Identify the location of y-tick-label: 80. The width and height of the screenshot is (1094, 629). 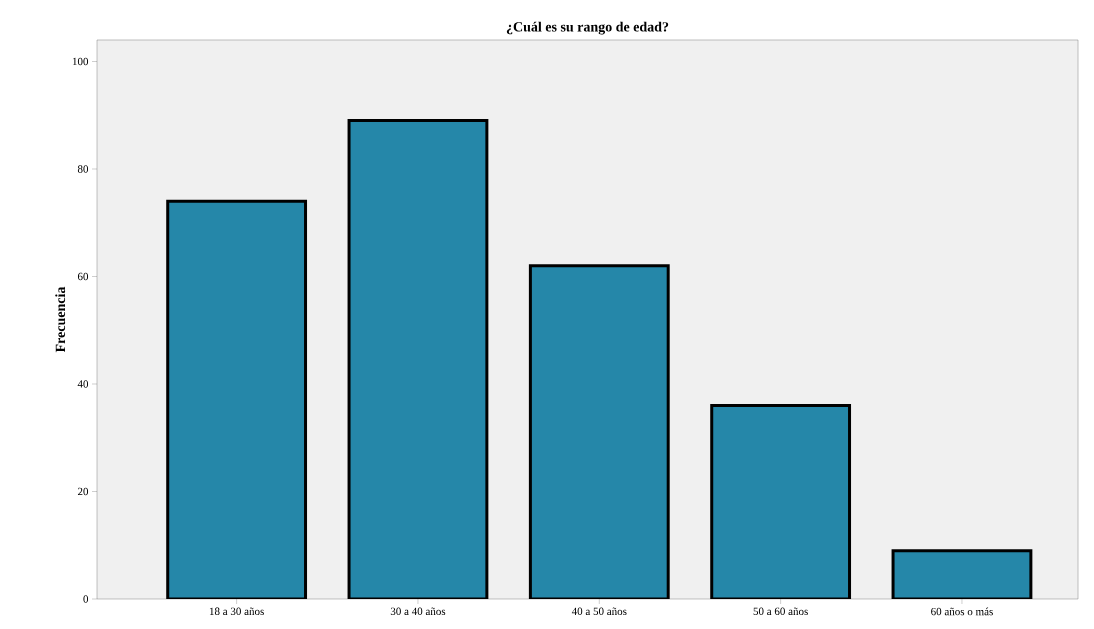
(83, 169).